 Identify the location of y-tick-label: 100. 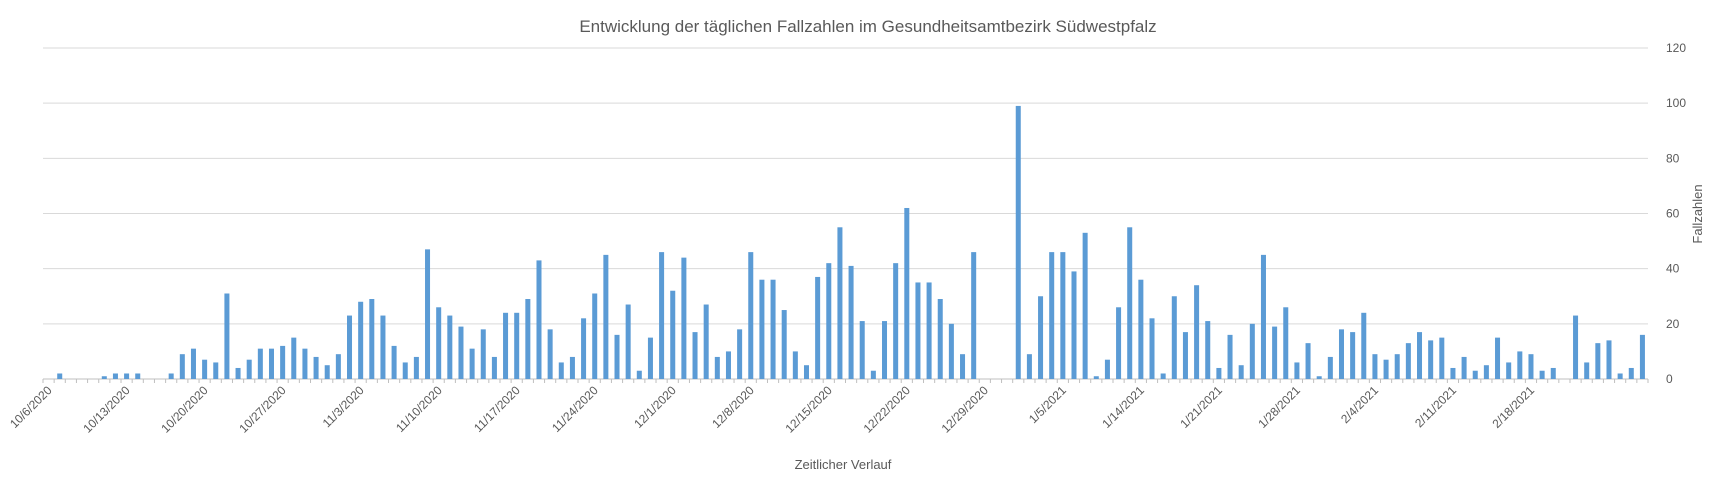
(1676, 103).